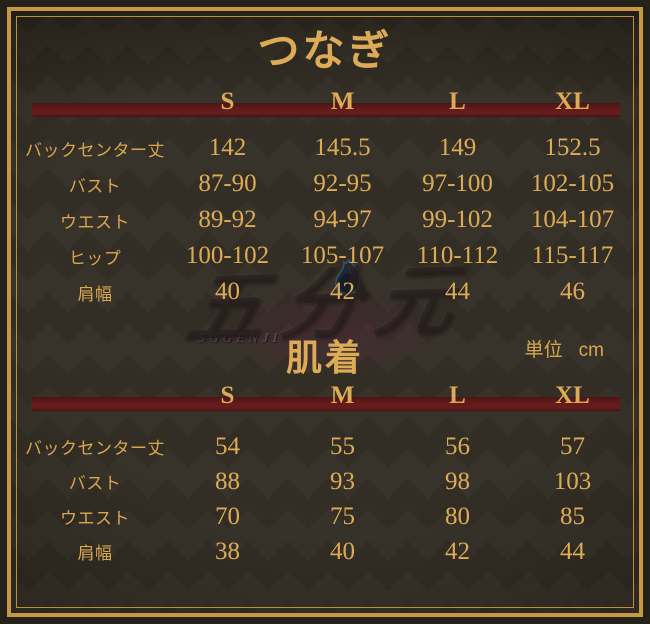 Image resolution: width=650 pixels, height=624 pixels. I want to click on cell-value: 85, so click(572, 516).